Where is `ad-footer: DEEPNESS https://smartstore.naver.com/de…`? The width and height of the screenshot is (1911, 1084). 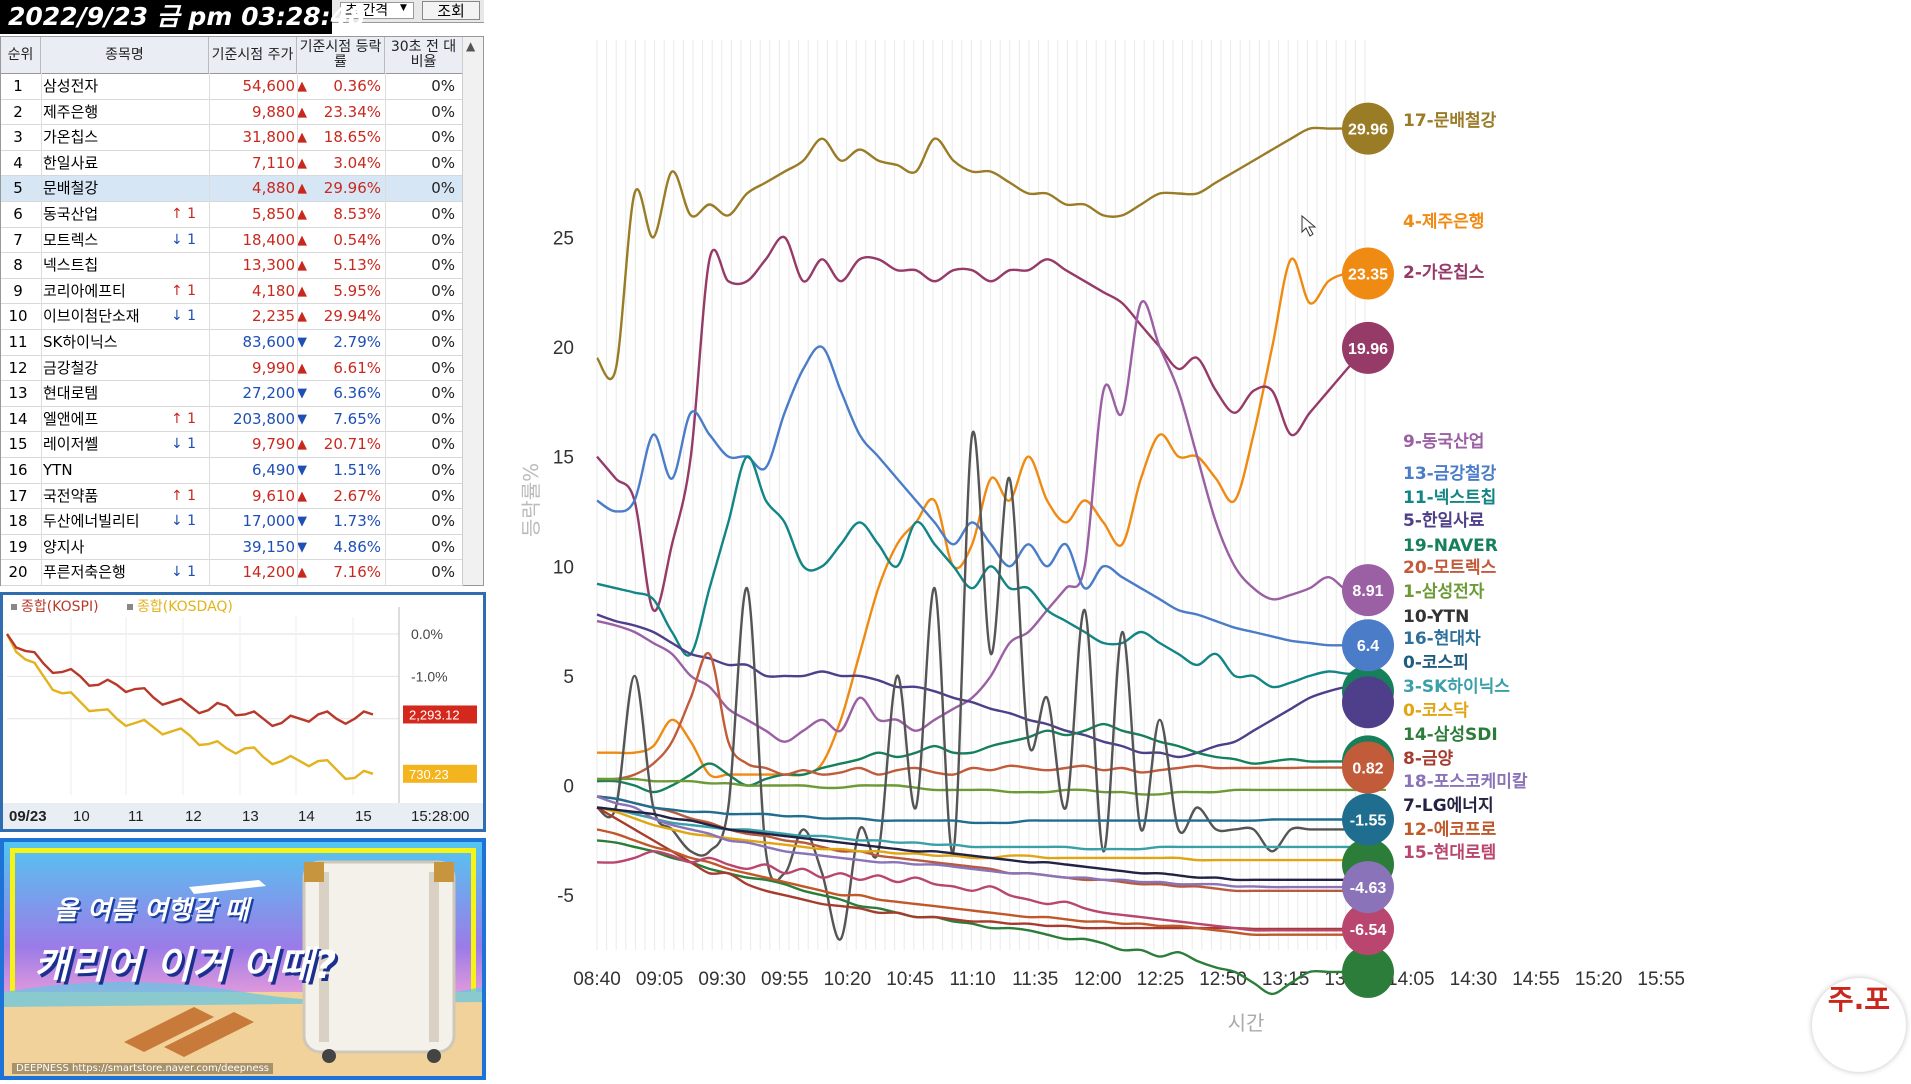
ad-footer: DEEPNESS https://smartstore.naver.com/de… is located at coordinates (143, 1068).